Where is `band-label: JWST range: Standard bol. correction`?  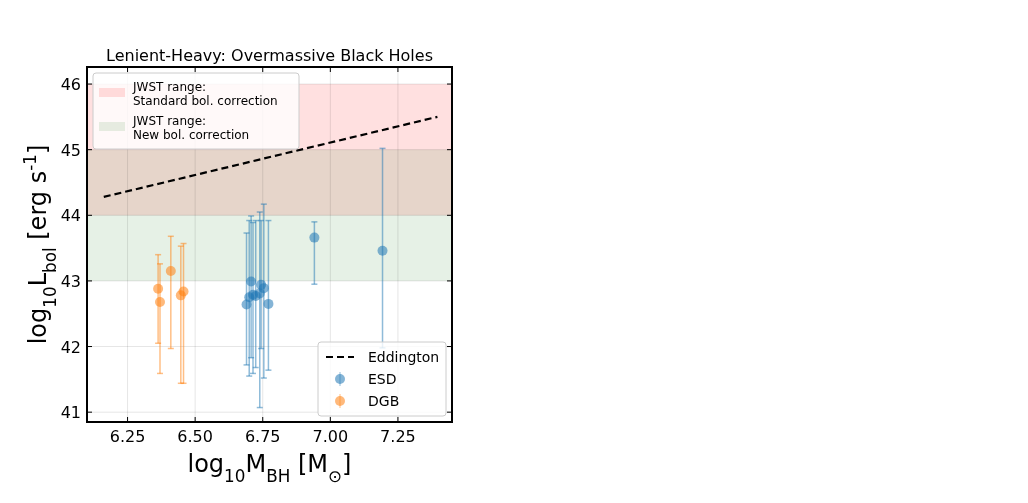
band-label: JWST range: Standard bol. correction is located at coordinates (205, 94).